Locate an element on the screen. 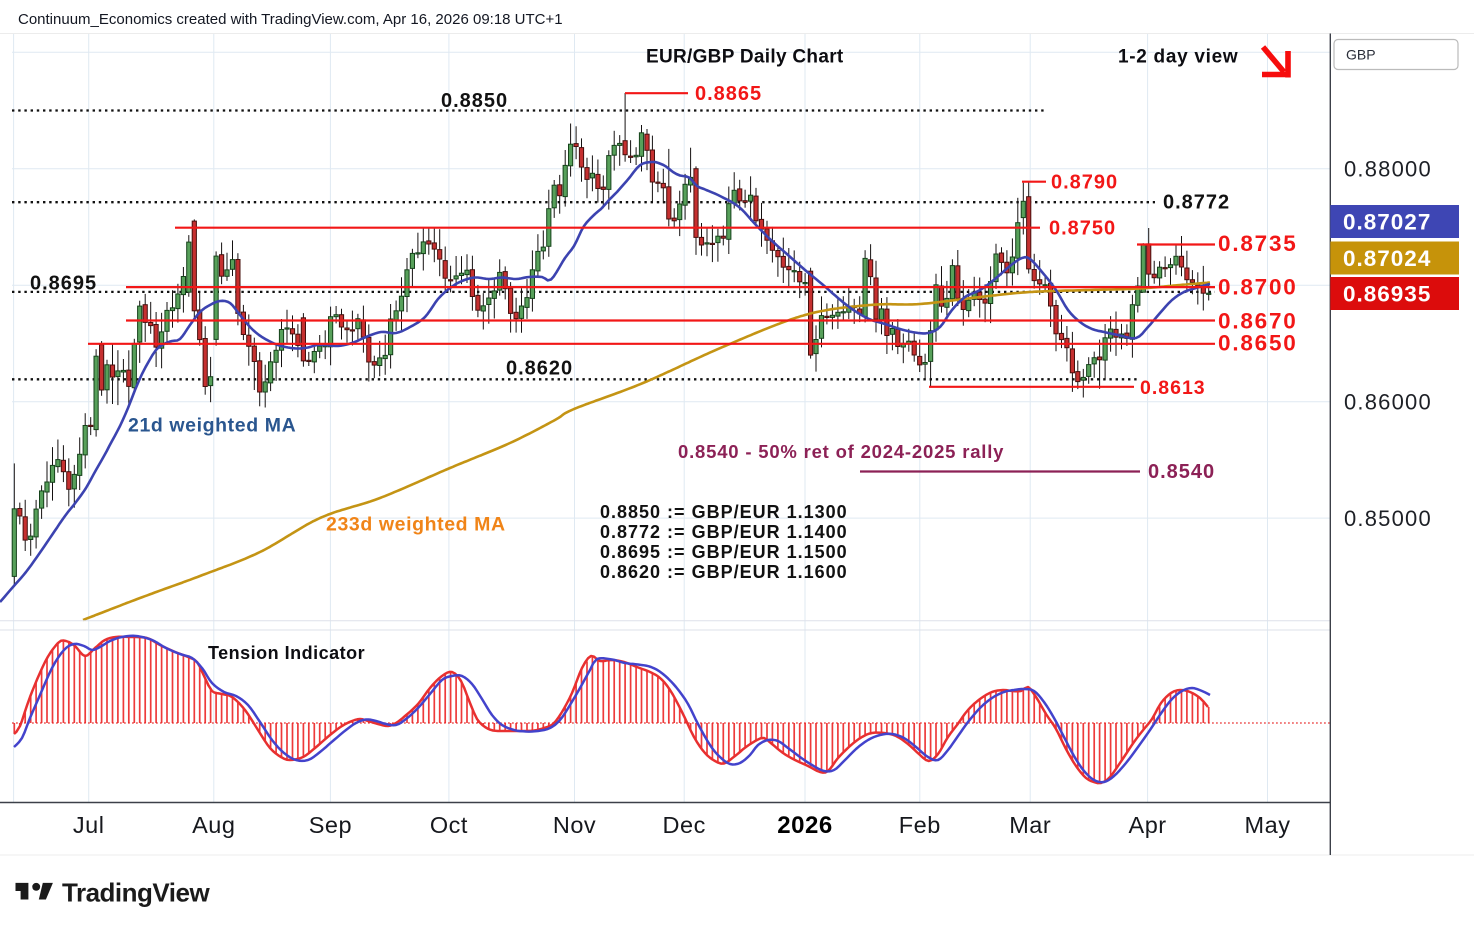 The width and height of the screenshot is (1474, 935). svg-text: 0.8620 := GBP/EUR 1.1600 is located at coordinates (724, 572).